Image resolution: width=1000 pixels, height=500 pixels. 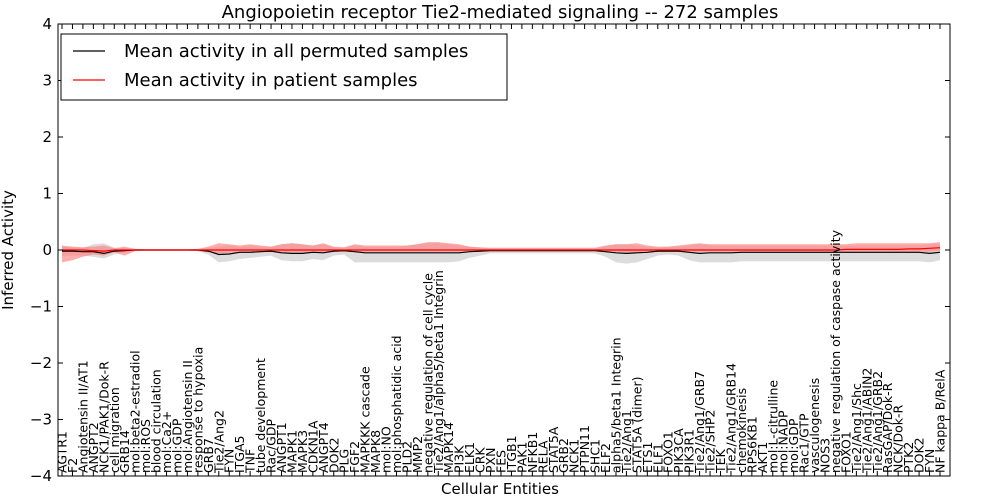 What do you see at coordinates (678, 450) in the screenshot?
I see `x-tick-label: PIK3CA` at bounding box center [678, 450].